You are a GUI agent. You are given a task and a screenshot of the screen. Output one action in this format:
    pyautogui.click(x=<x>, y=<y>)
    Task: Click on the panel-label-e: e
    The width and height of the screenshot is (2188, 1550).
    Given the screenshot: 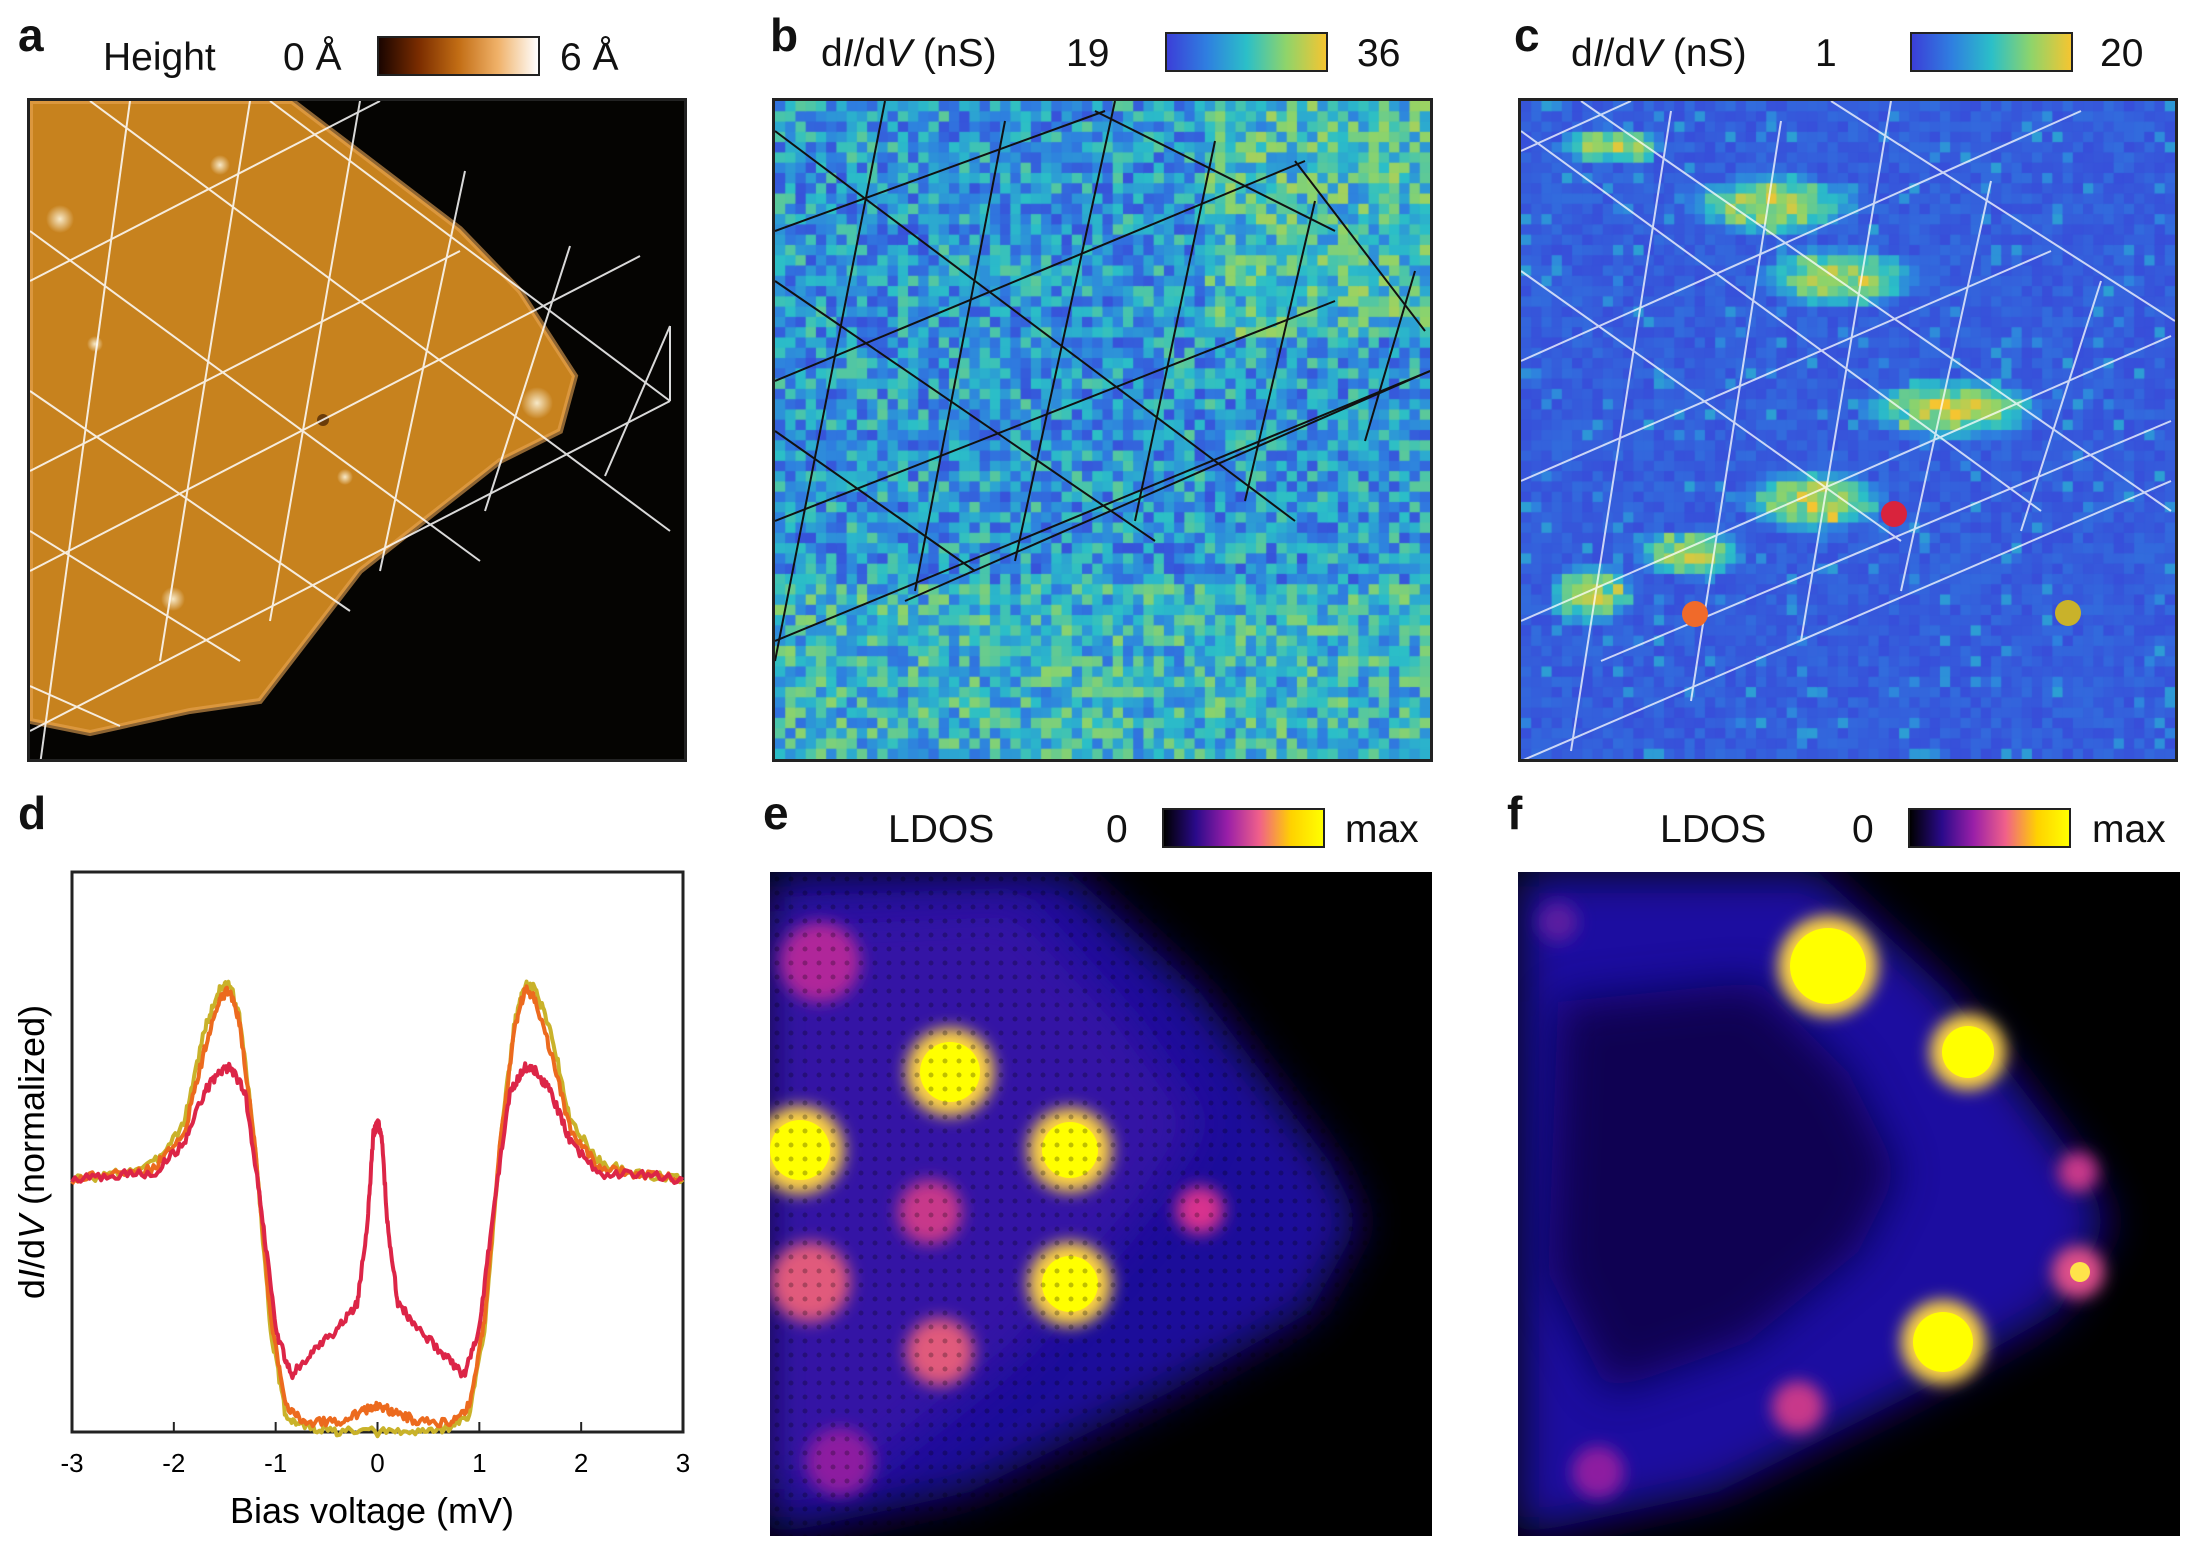 What is the action you would take?
    pyautogui.click(x=776, y=813)
    